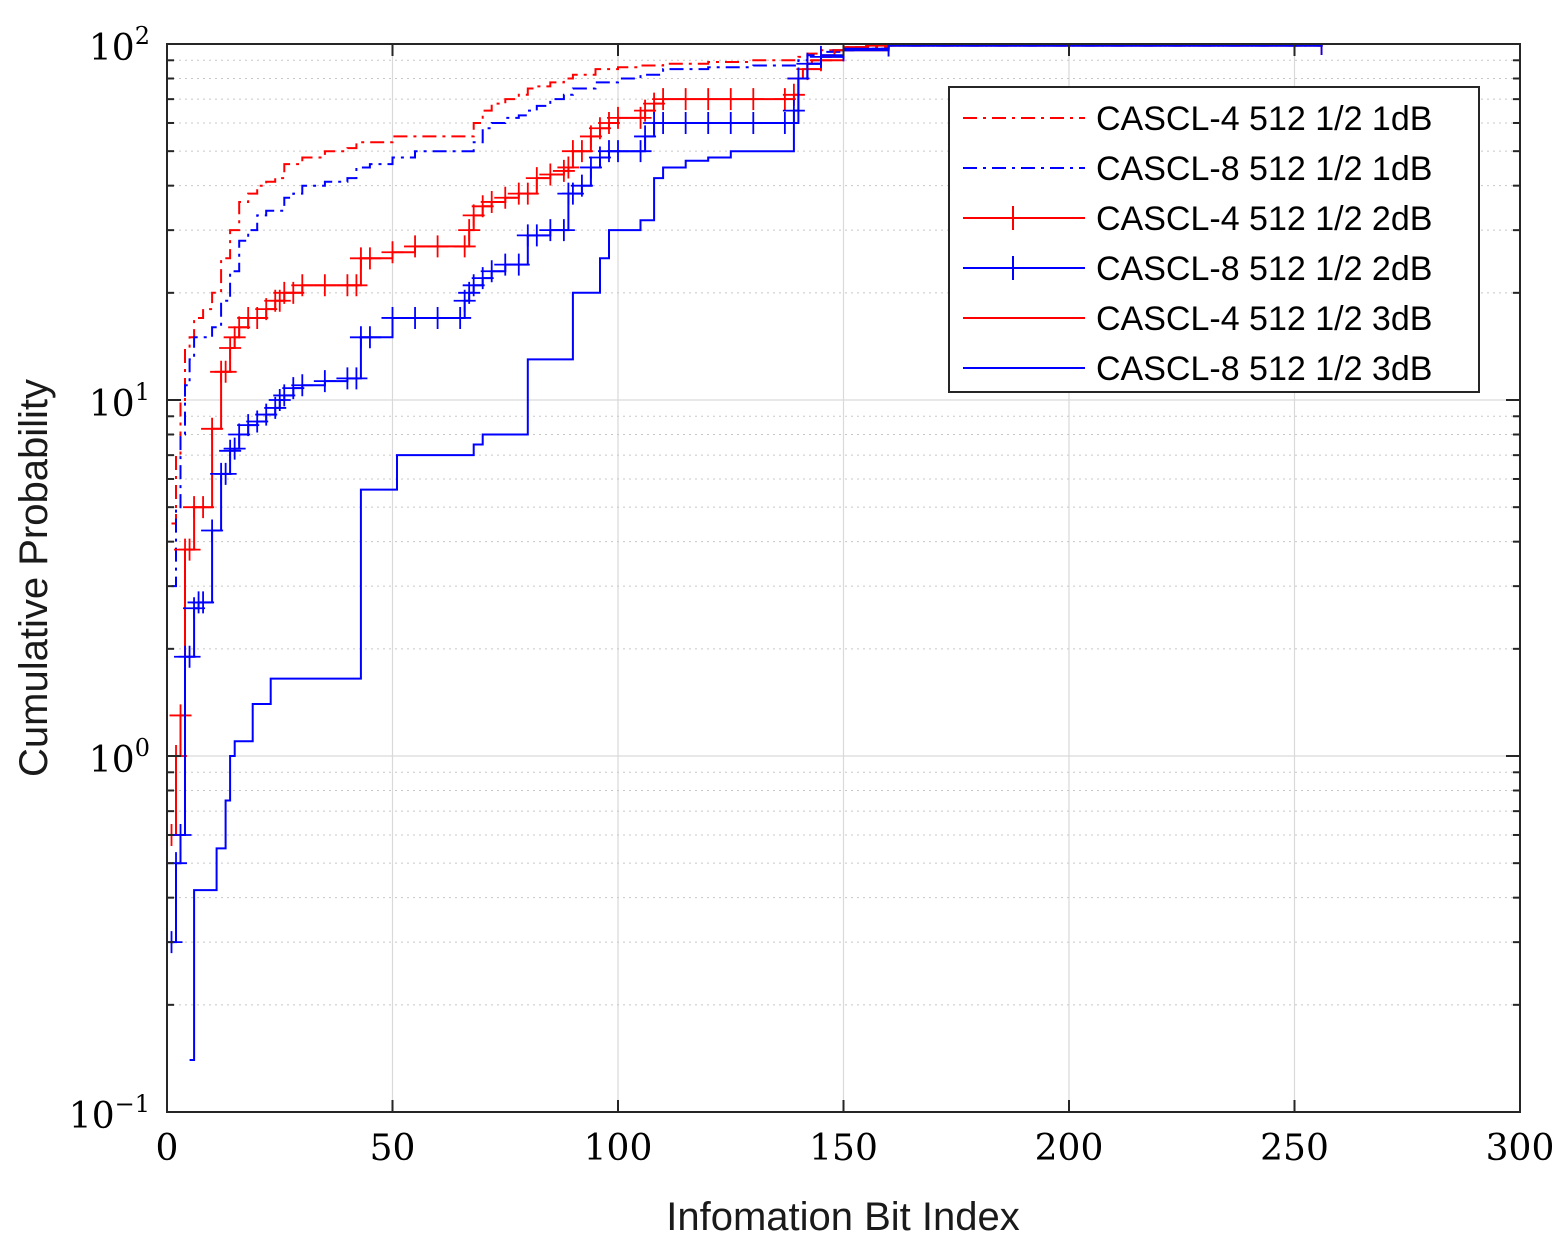 The image size is (1563, 1251). I want to click on x-tick-label: 100, so click(618, 1148).